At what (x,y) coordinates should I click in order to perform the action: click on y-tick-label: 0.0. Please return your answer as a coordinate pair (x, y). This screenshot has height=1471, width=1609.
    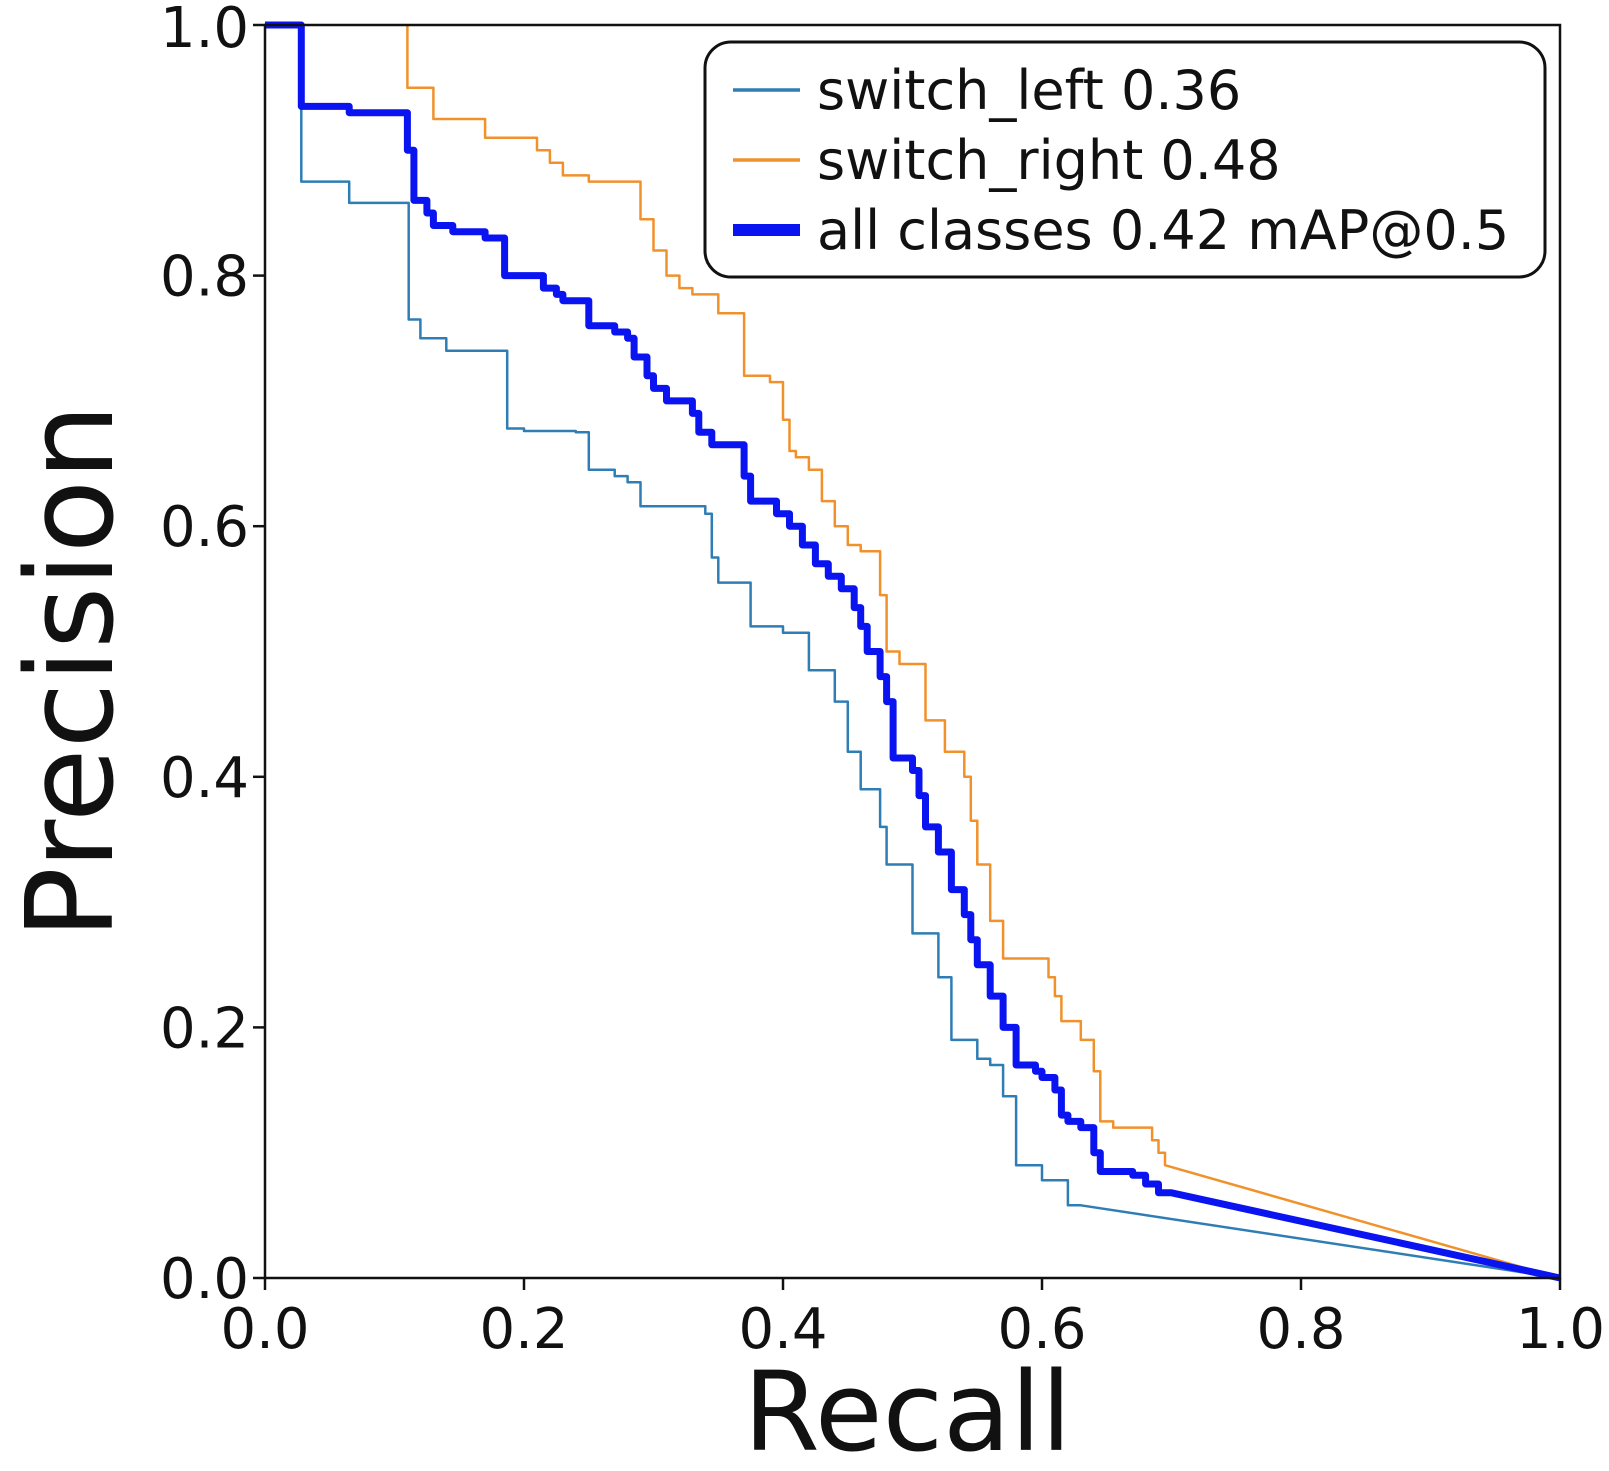
    Looking at the image, I should click on (204, 1279).